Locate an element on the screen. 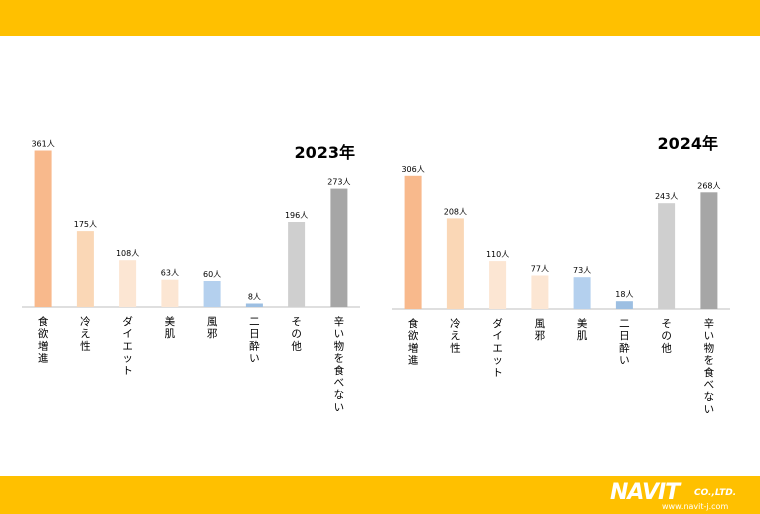  data-label: 60人 is located at coordinates (212, 274).